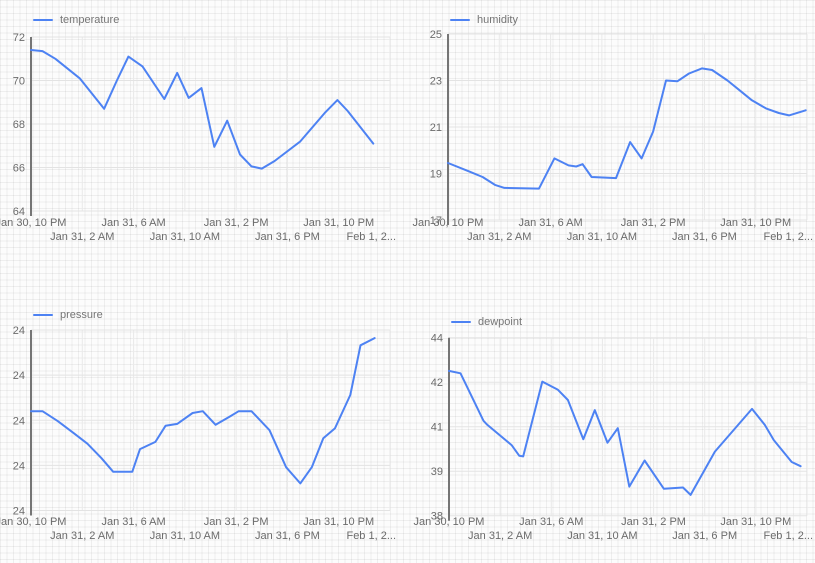 The width and height of the screenshot is (815, 563). Describe the element at coordinates (436, 82) in the screenshot. I see `humidity-y-tick-label: 23` at that location.